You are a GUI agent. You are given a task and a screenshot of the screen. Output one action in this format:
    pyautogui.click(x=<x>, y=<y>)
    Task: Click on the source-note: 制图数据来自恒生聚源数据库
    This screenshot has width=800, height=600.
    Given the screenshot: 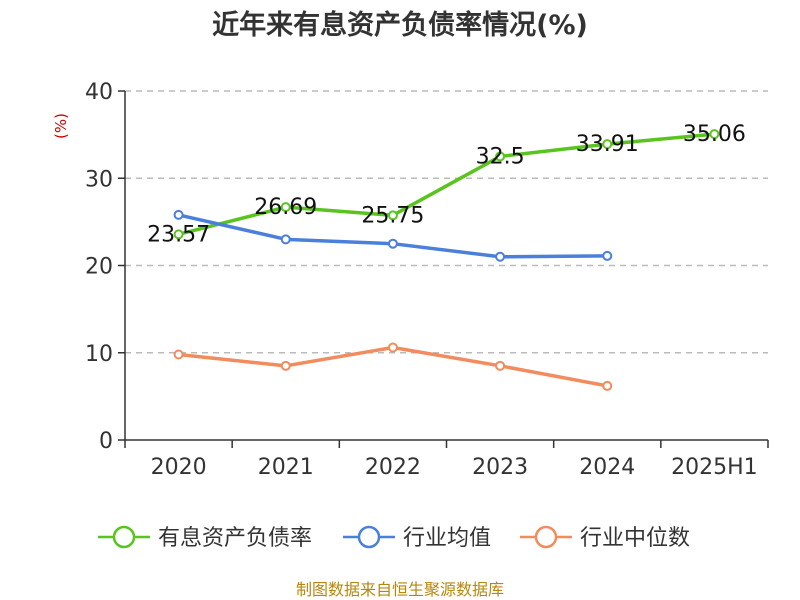 What is the action you would take?
    pyautogui.click(x=400, y=589)
    